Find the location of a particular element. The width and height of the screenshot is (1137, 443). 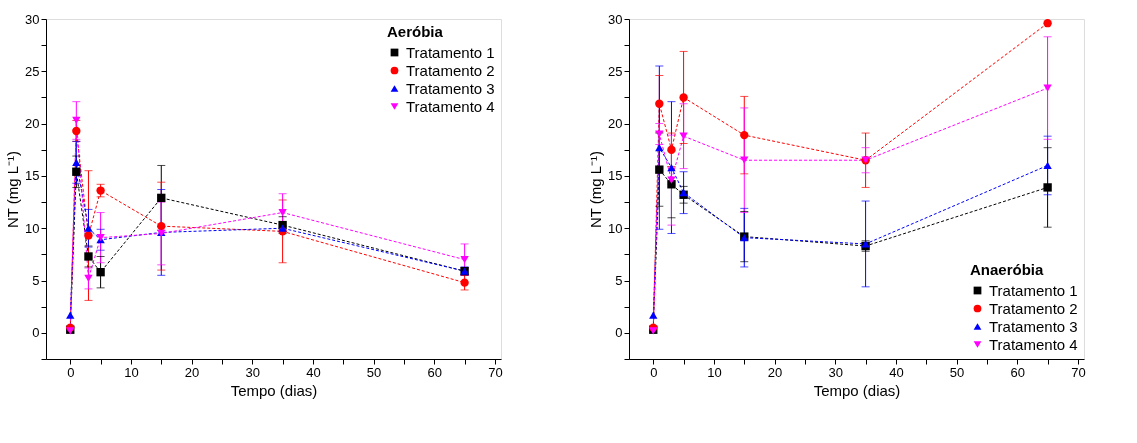

legend-title: Anaeróbia is located at coordinates (1007, 269).